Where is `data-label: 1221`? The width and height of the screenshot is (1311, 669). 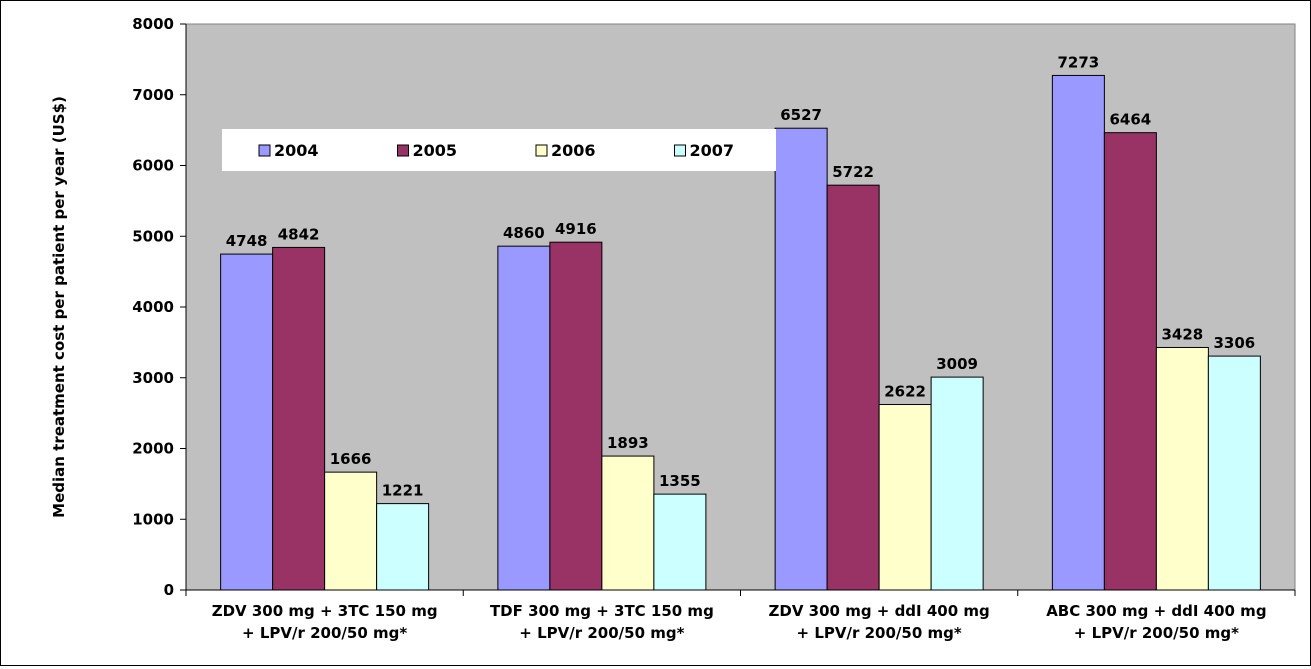
data-label: 1221 is located at coordinates (403, 491).